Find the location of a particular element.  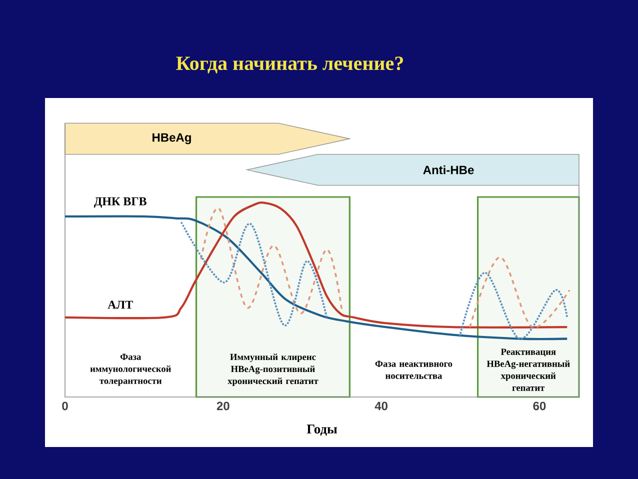

text: Anti-HBe is located at coordinates (448, 169).